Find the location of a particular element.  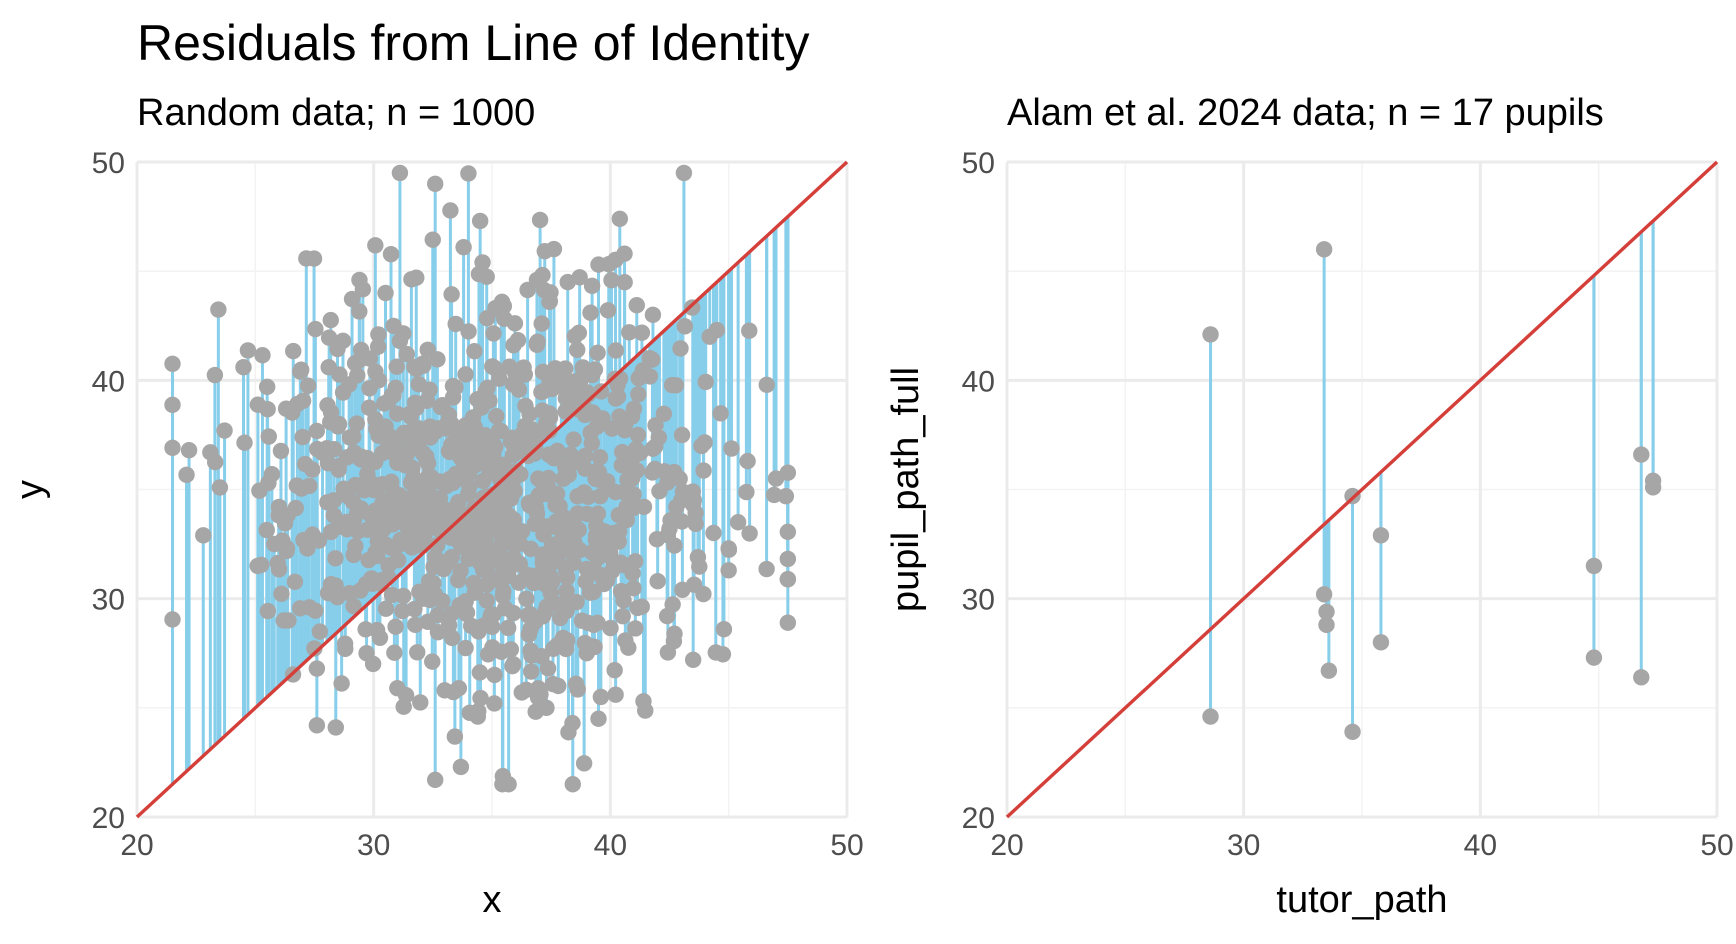

left-x-tick-label: 50 is located at coordinates (846, 845).